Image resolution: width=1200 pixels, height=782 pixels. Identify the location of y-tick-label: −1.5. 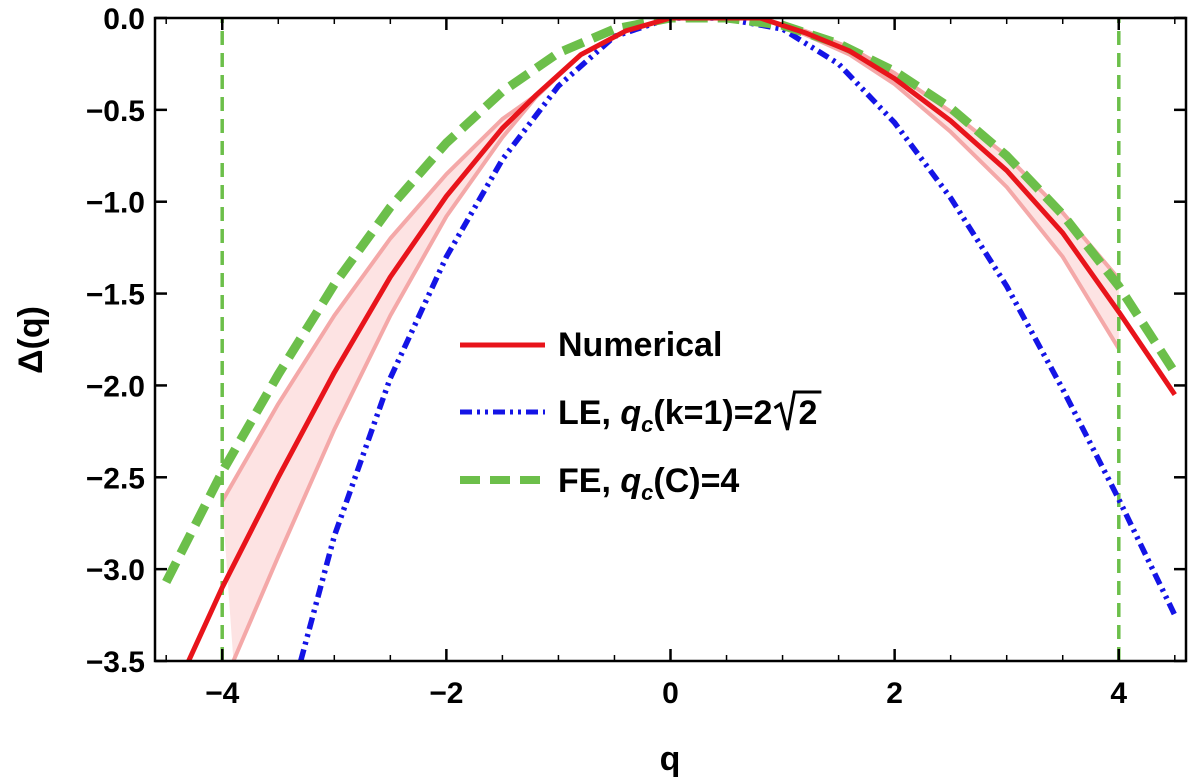
(115, 295).